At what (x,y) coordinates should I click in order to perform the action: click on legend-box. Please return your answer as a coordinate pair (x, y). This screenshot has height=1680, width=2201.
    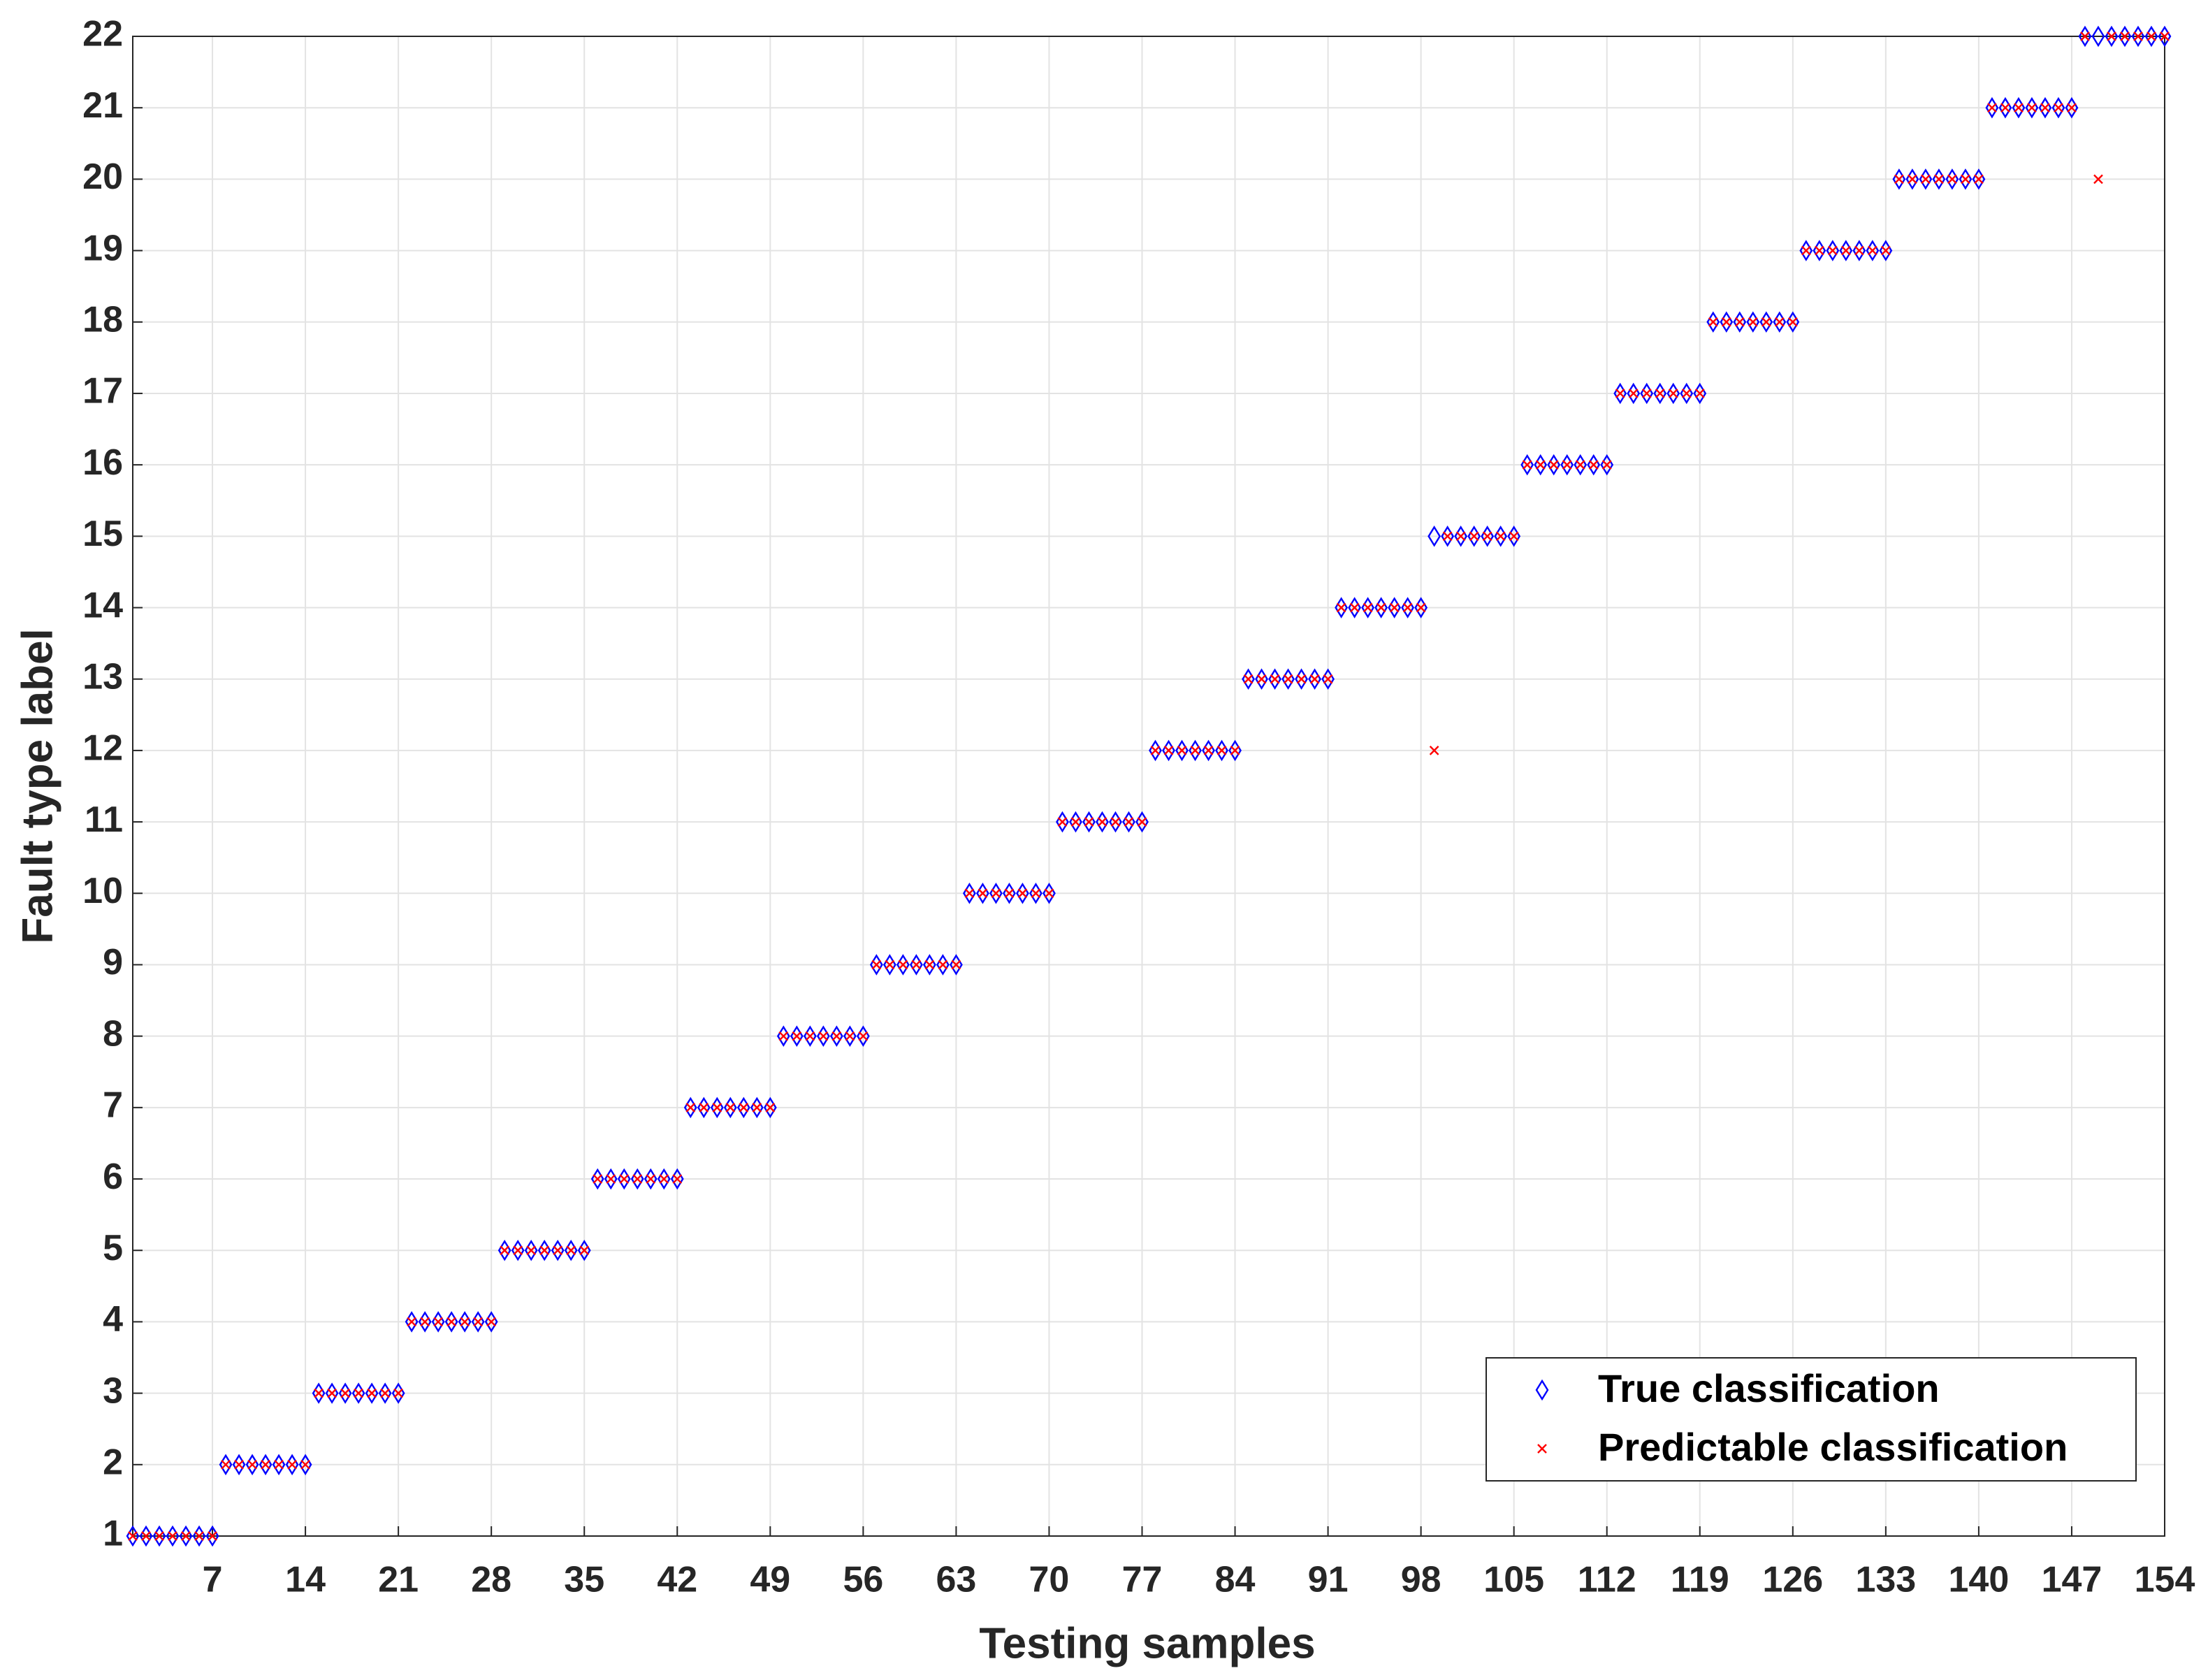
    Looking at the image, I should click on (1812, 1419).